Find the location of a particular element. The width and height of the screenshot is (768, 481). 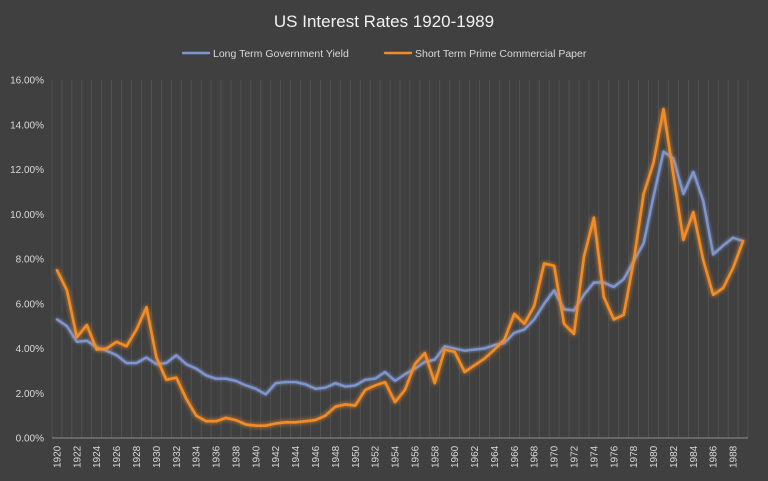

x-tick-label: 1932 is located at coordinates (177, 456).